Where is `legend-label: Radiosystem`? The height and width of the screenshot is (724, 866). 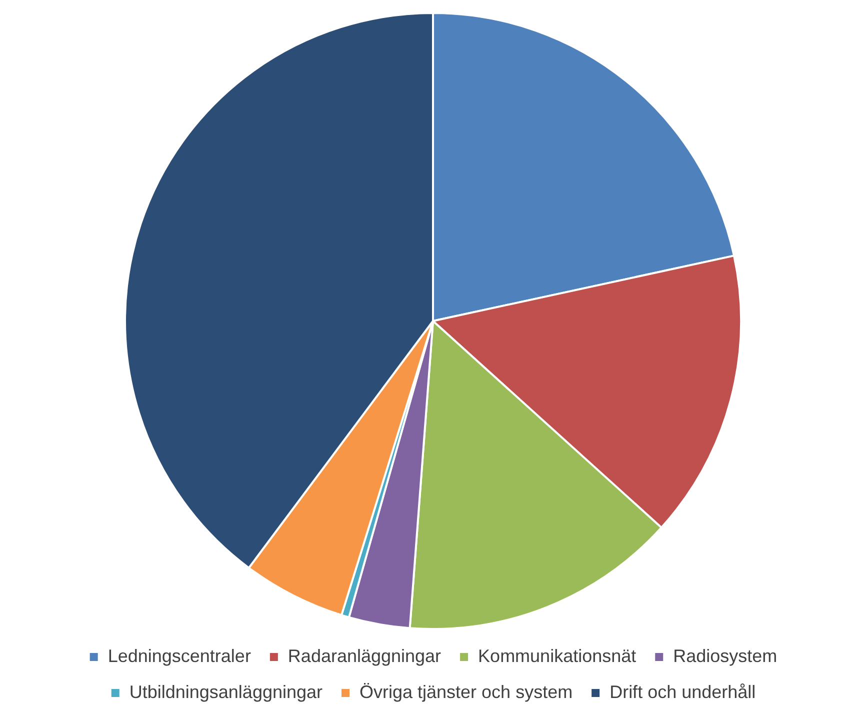
legend-label: Radiosystem is located at coordinates (725, 656).